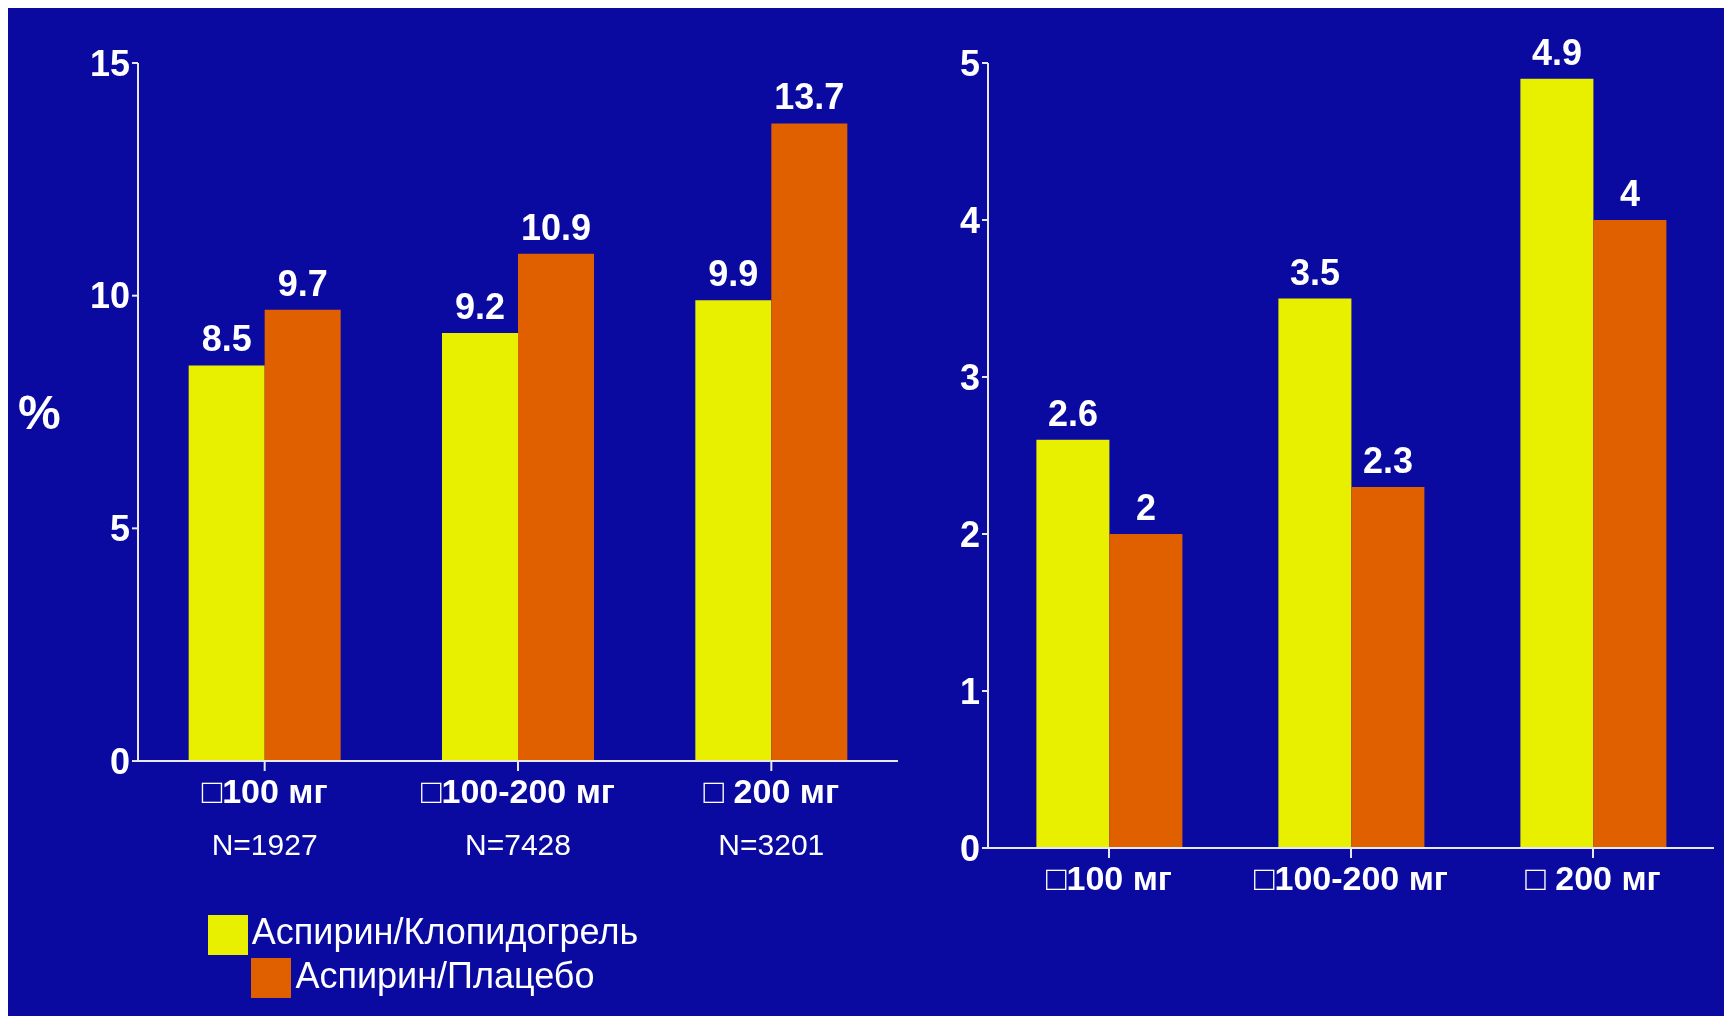  Describe the element at coordinates (1629, 193) in the screenshot. I see `data-label: 4` at that location.